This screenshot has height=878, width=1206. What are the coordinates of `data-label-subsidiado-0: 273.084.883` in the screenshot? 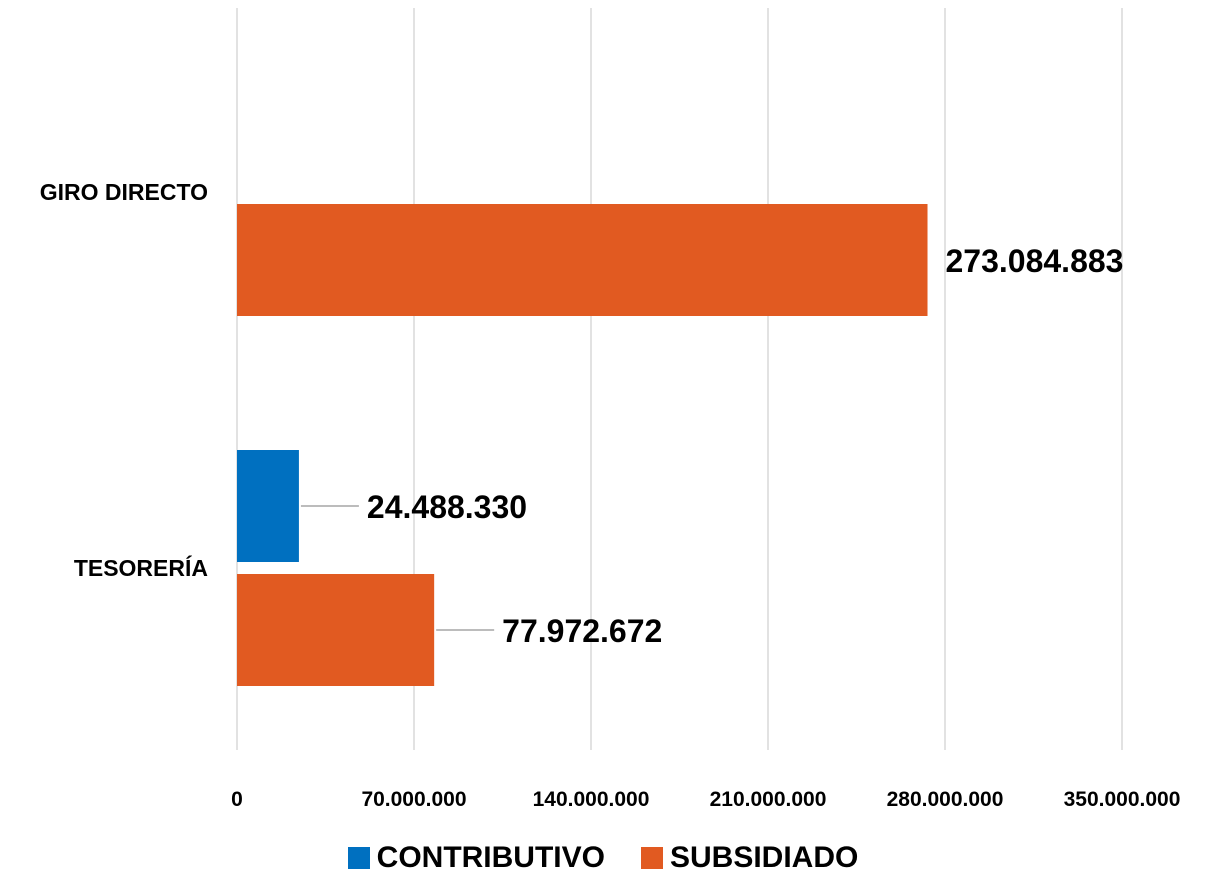 It's located at (1035, 261).